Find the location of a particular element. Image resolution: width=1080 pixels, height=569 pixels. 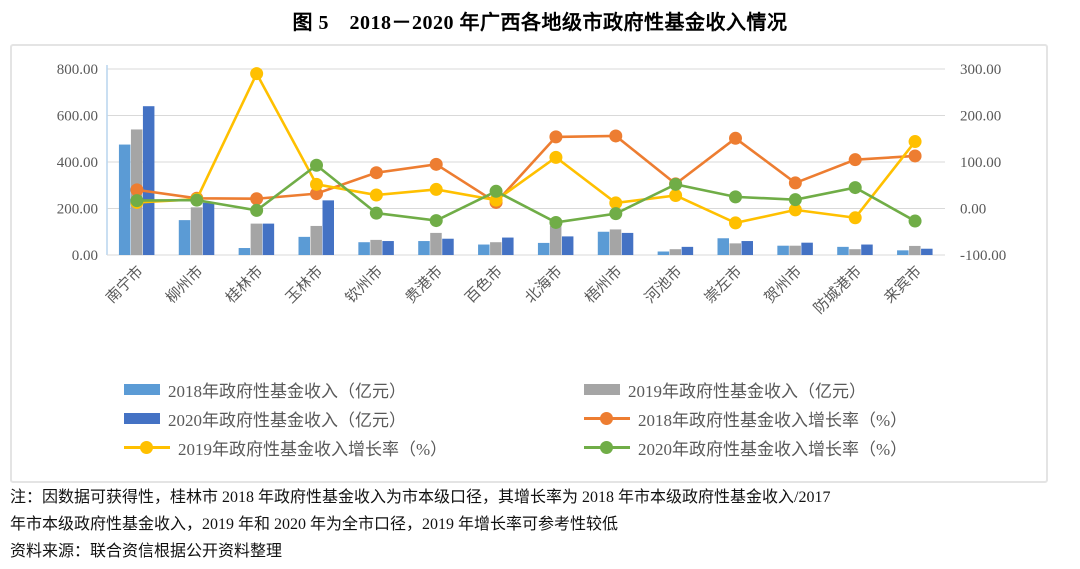

bar-2018年-柳州市 is located at coordinates (184, 237).